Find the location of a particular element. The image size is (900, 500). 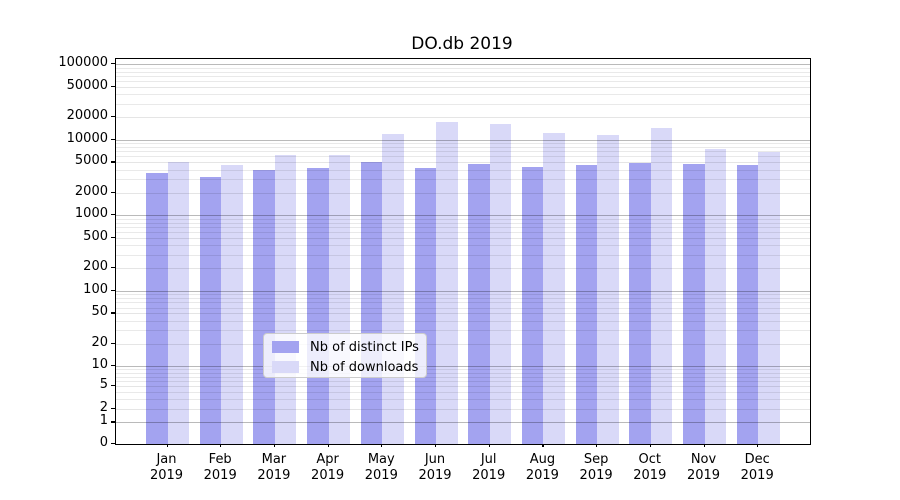

bar-downloads-dec is located at coordinates (769, 298).